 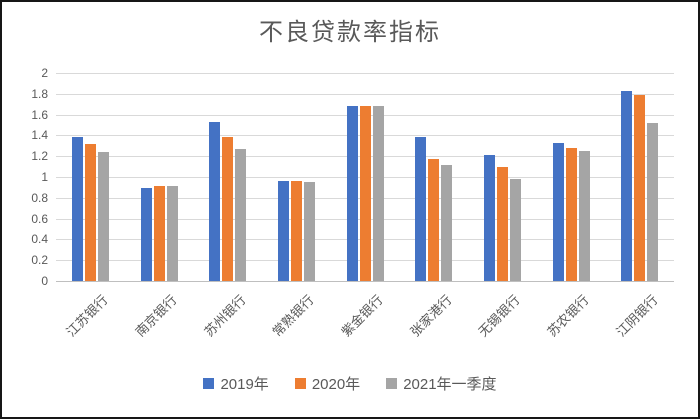 I want to click on bar-2019年-苏农银行, so click(x=558, y=211).